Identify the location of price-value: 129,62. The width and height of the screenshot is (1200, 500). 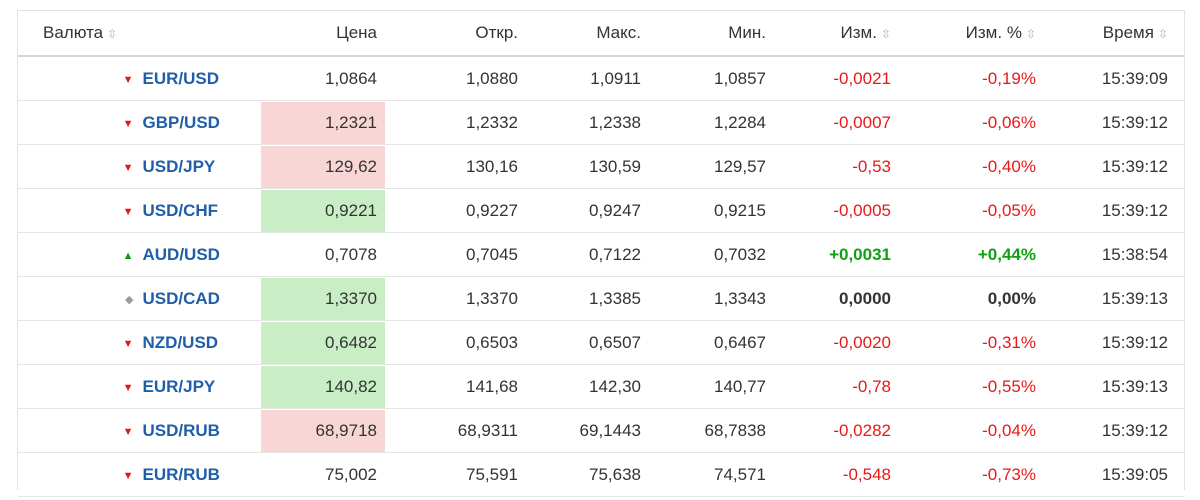
(323, 166).